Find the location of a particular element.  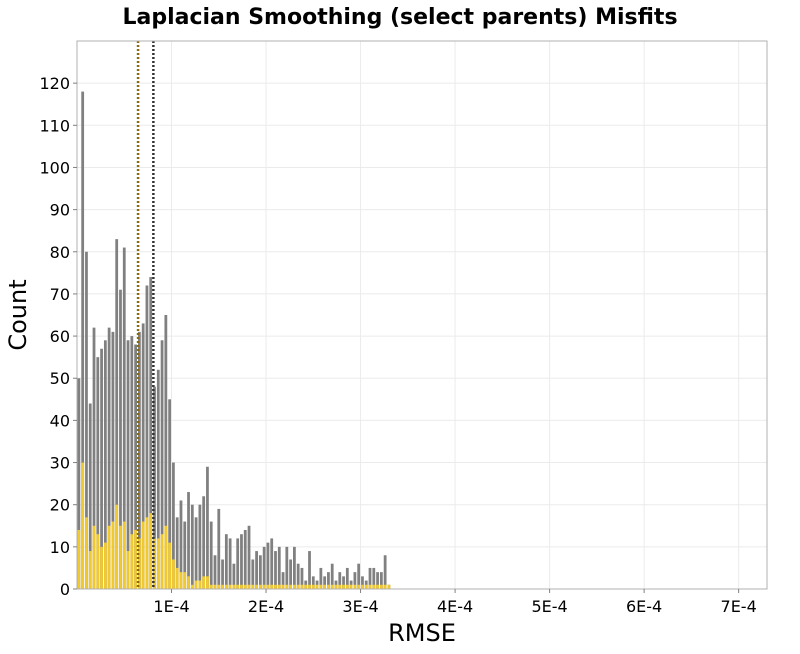

y-tick-label: 20 is located at coordinates (60, 505).